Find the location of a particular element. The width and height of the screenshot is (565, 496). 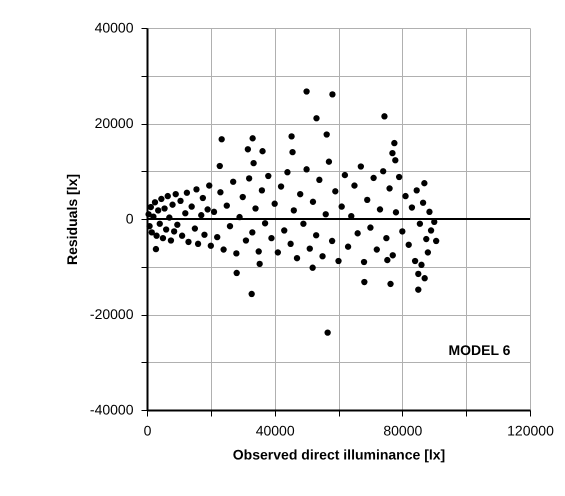

x-axis-title: Observed direct illuminance [lx] is located at coordinates (339, 454).